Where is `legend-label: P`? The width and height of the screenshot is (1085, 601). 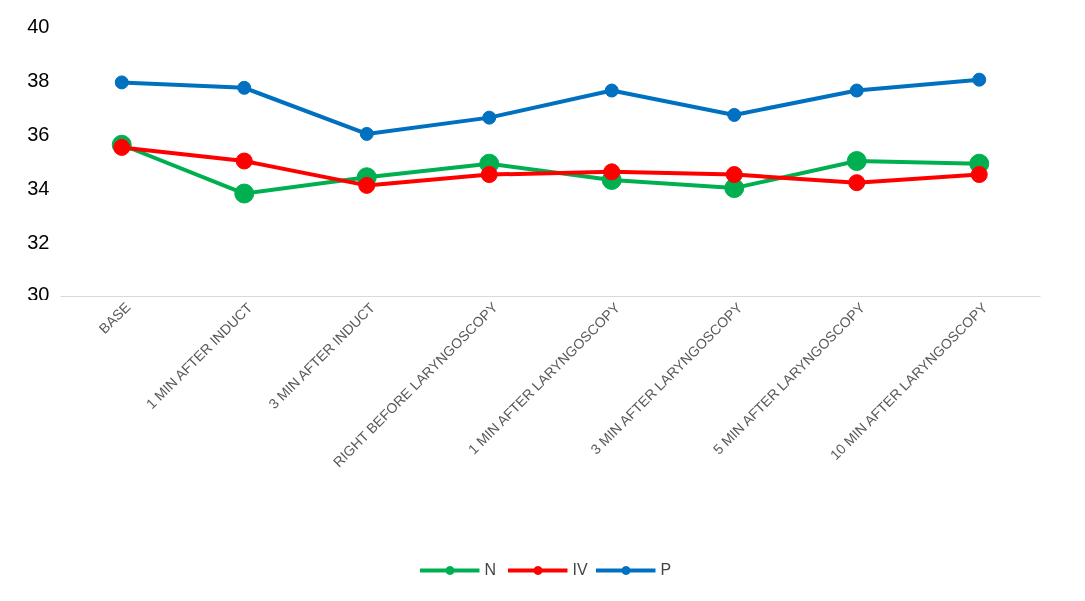
legend-label: P is located at coordinates (666, 570).